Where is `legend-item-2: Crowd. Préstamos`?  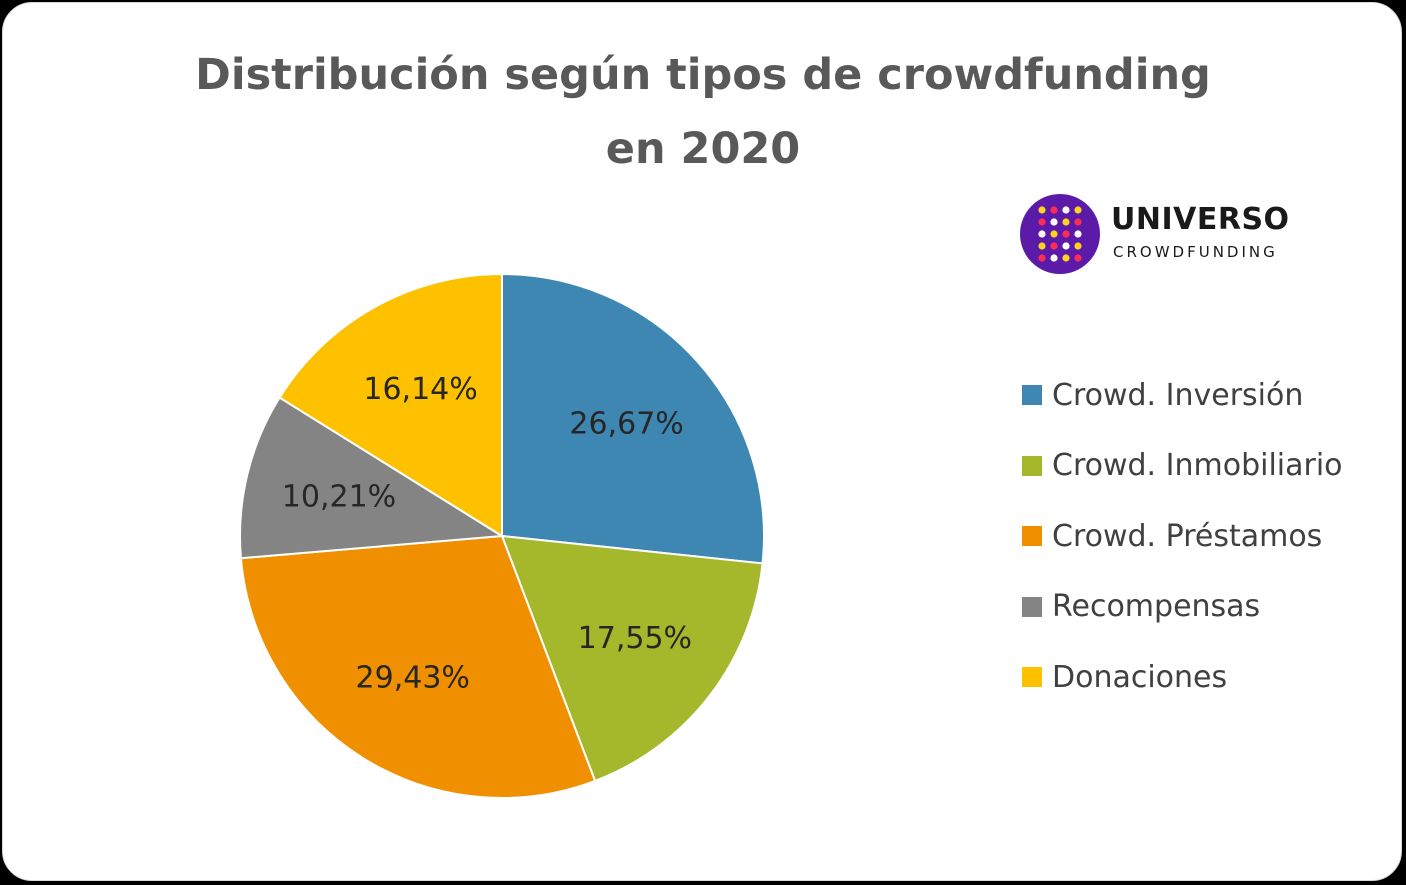
legend-item-2: Crowd. Préstamos is located at coordinates (1207, 536).